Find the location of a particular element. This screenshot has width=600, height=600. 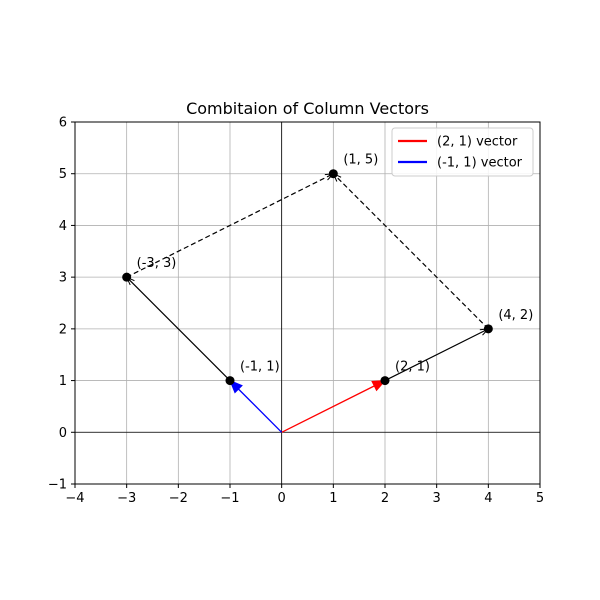

x-tick-label: 1 is located at coordinates (333, 498).